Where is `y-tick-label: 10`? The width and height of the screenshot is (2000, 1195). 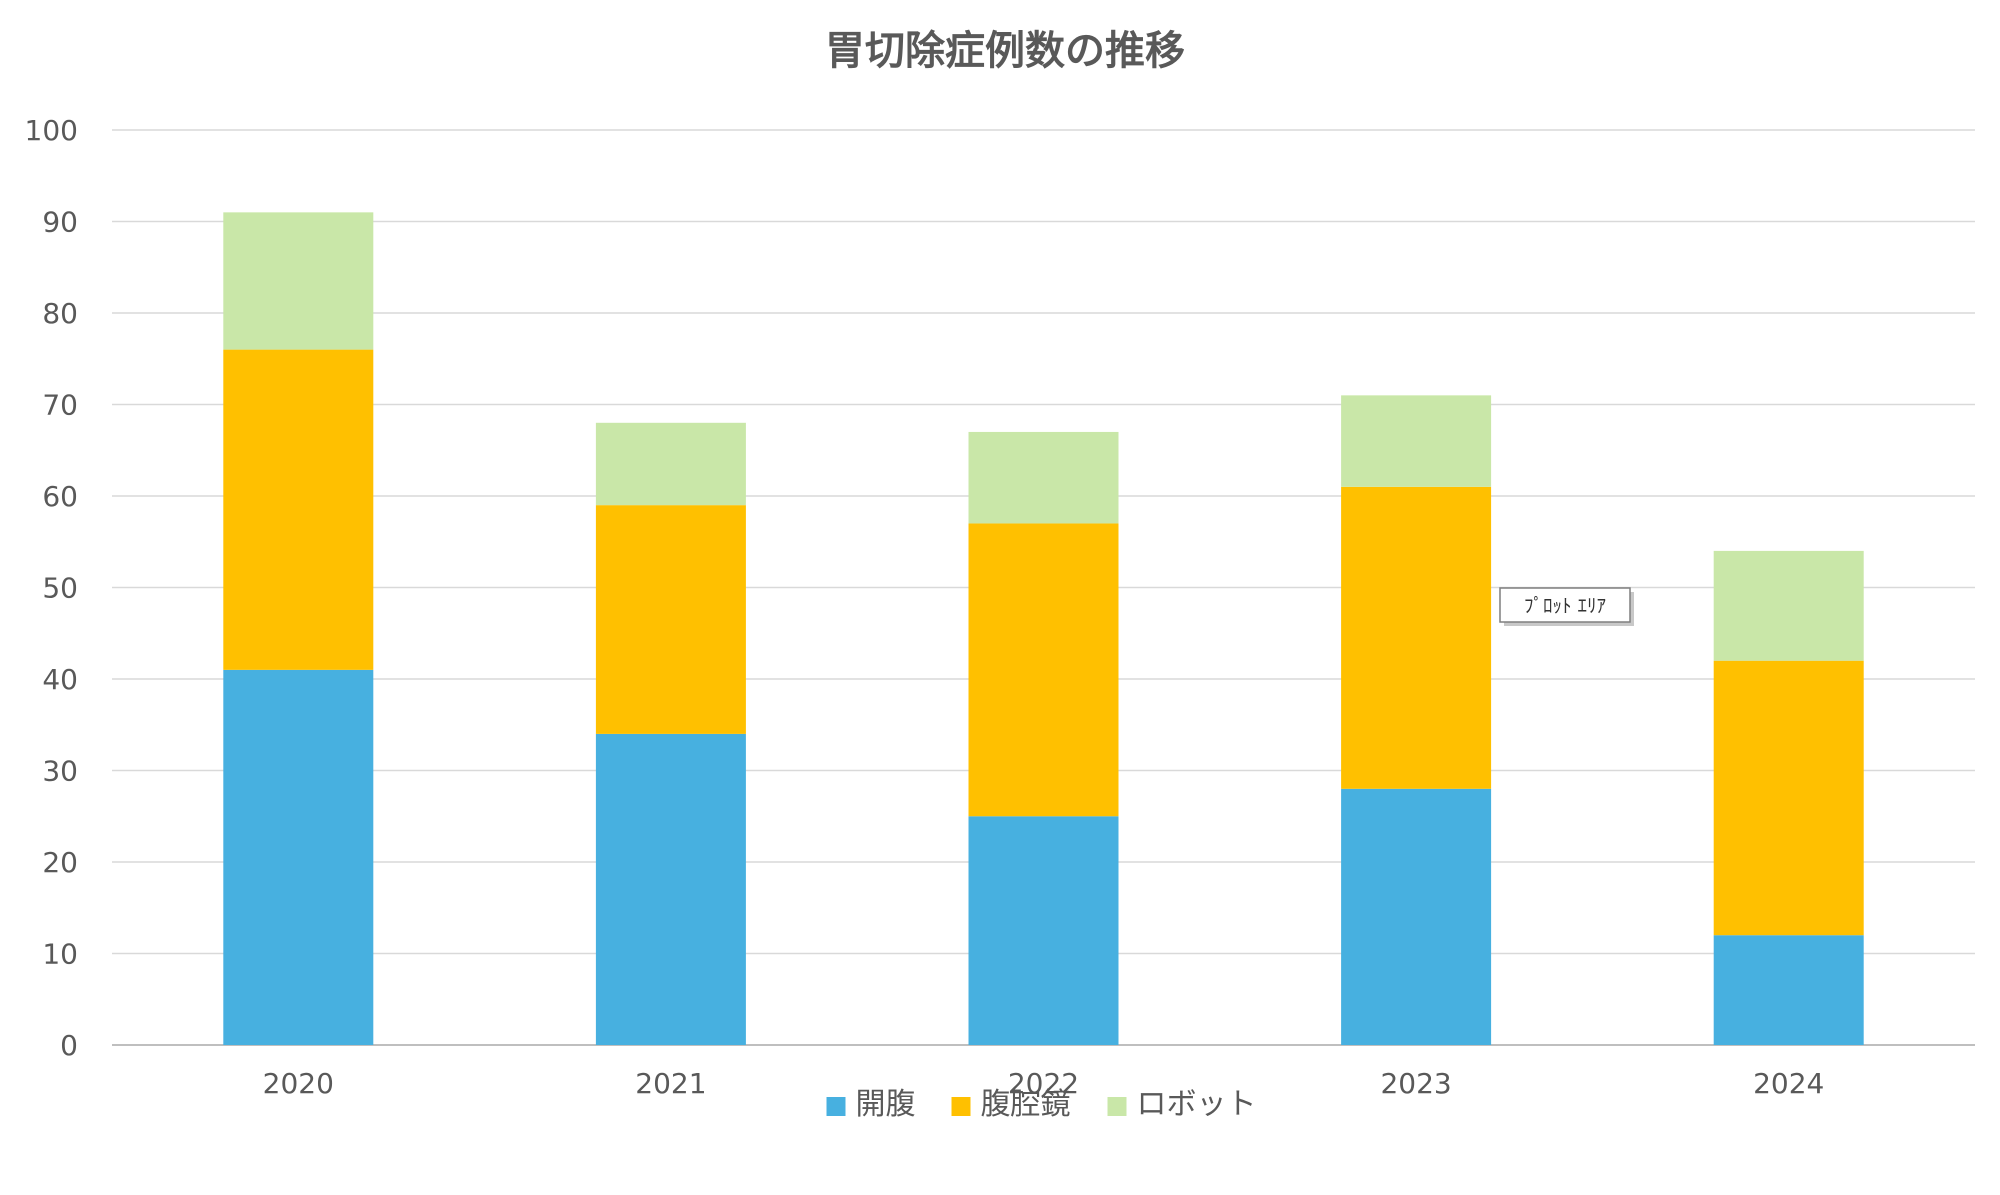
y-tick-label: 10 is located at coordinates (60, 954).